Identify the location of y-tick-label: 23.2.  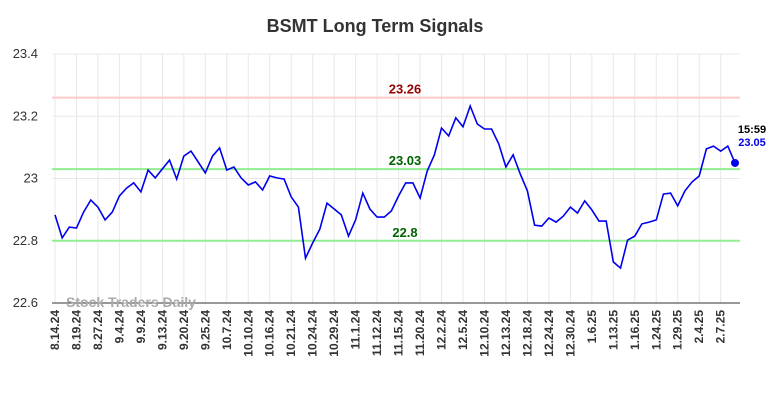
(25, 115).